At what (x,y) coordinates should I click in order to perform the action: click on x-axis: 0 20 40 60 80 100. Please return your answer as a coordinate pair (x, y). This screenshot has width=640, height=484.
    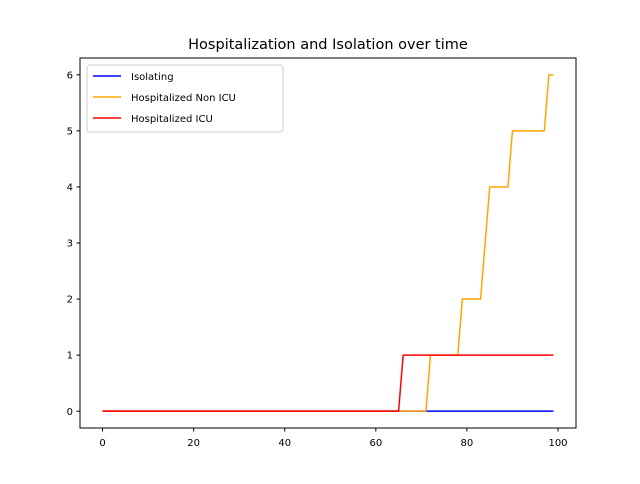
    Looking at the image, I should click on (333, 438).